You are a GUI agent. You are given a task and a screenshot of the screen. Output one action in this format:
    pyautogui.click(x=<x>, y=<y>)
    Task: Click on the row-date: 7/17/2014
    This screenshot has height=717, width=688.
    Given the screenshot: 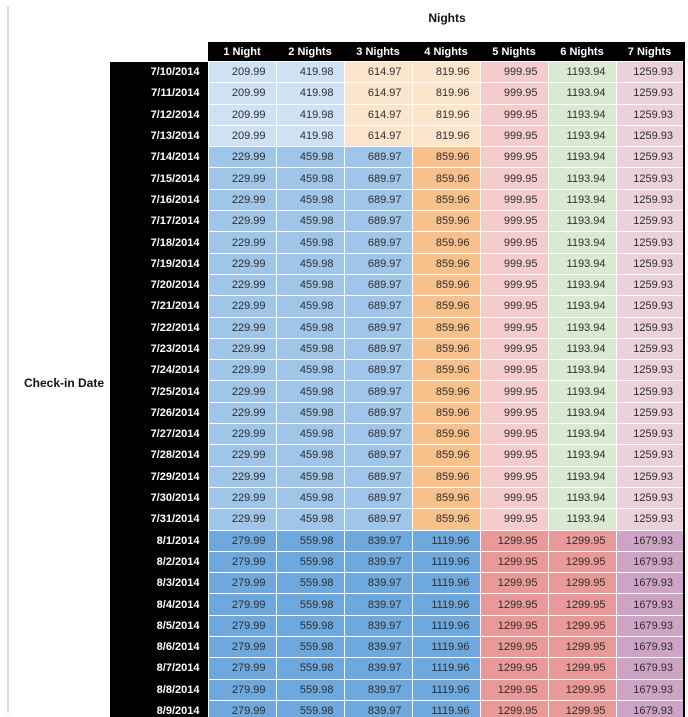 What is the action you would take?
    pyautogui.click(x=159, y=221)
    